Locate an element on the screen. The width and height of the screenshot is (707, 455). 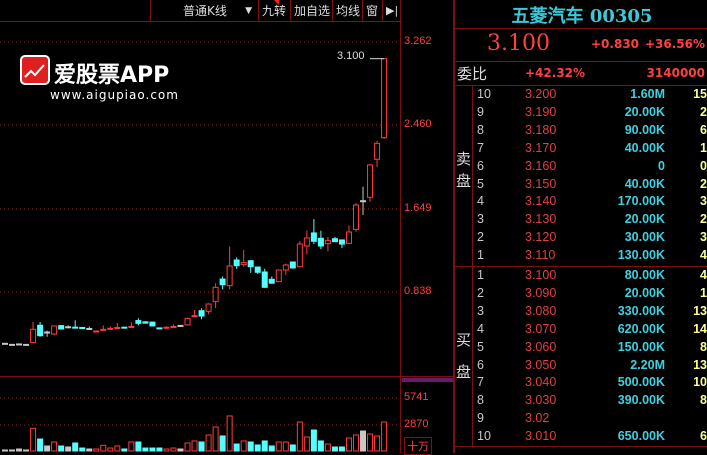
row-price: 3.060 is located at coordinates (541, 346).